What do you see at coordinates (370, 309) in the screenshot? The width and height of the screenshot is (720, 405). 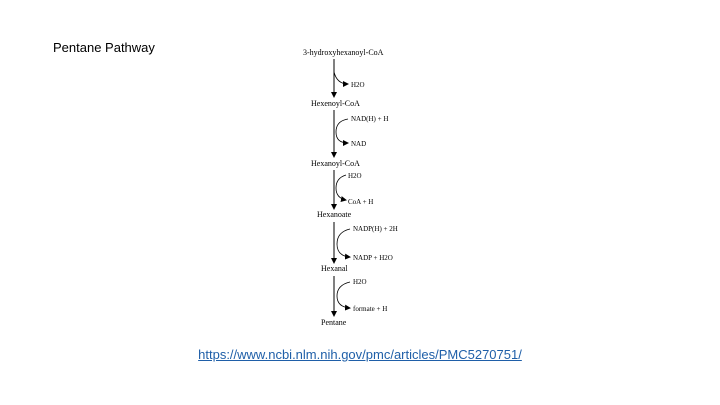 I see `cofactor-5-out: formate + H` at bounding box center [370, 309].